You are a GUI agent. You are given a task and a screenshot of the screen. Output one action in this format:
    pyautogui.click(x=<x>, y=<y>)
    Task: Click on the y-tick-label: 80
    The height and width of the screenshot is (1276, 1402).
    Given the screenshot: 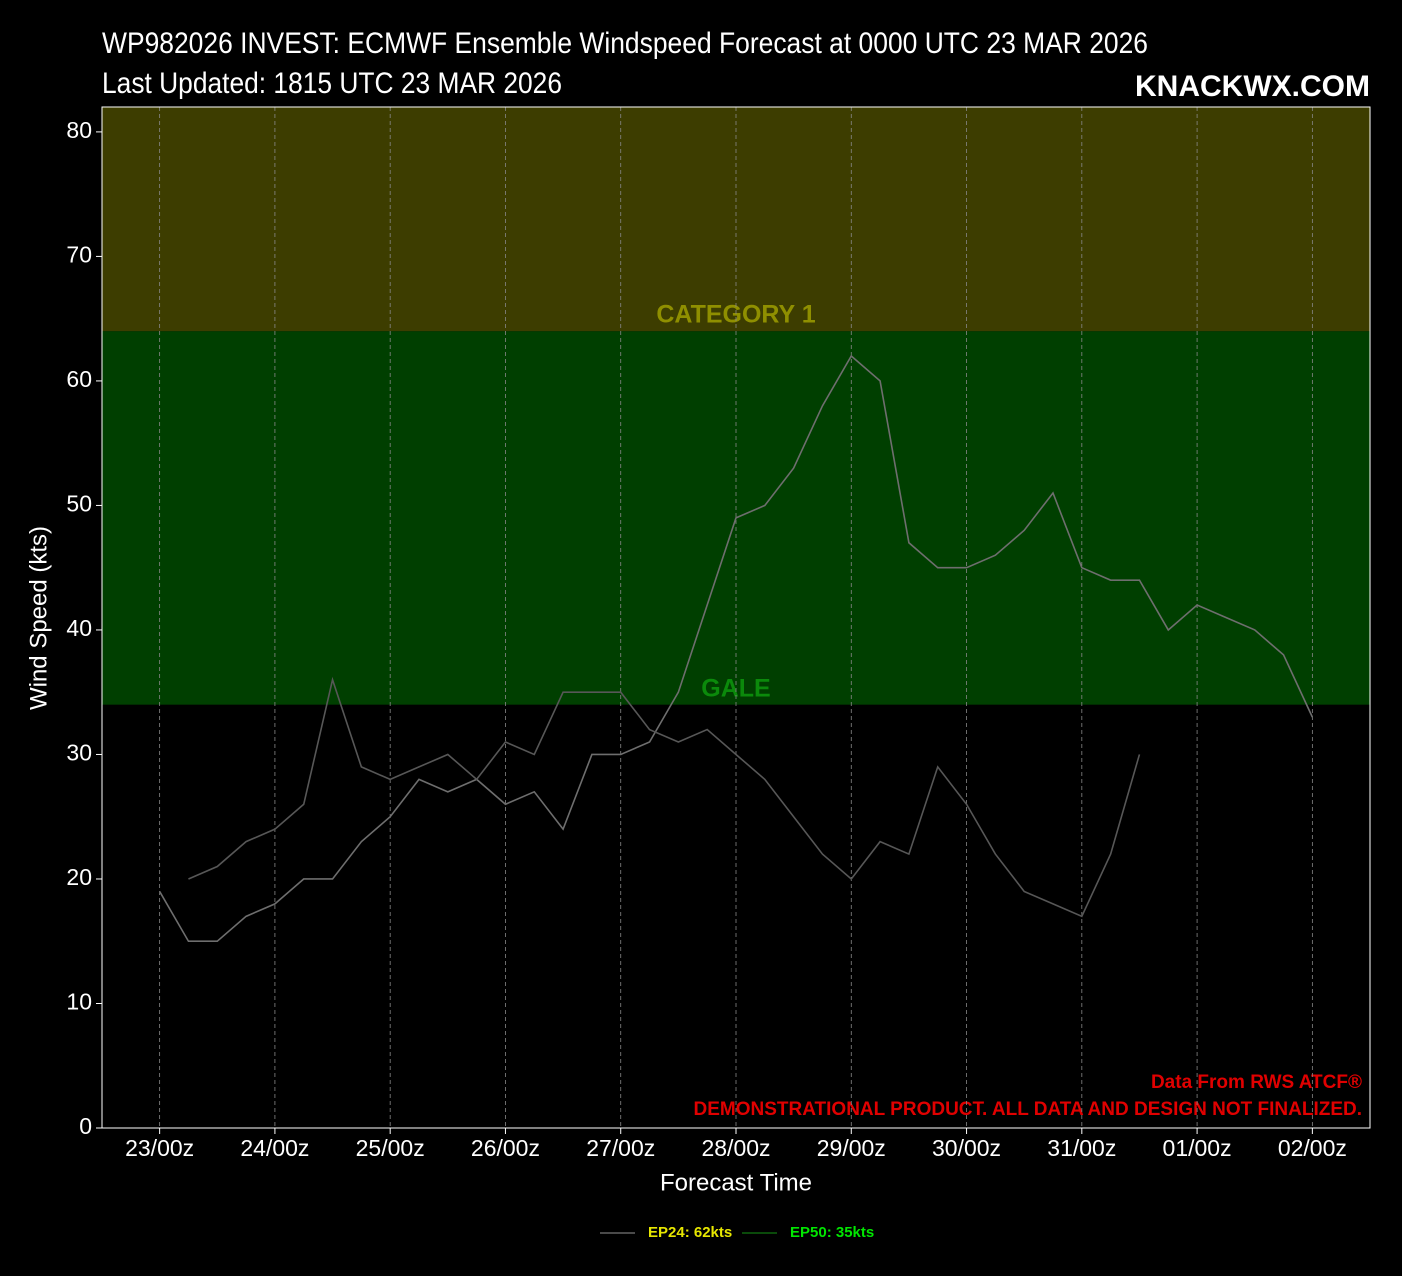 What is the action you would take?
    pyautogui.click(x=79, y=130)
    